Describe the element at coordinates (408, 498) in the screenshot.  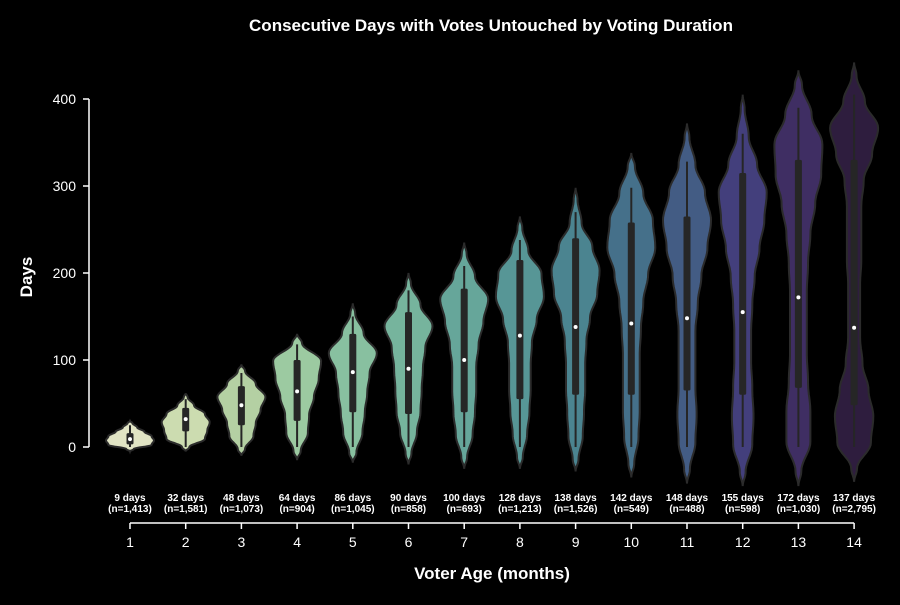
I see `annotation-median: 90 days` at that location.